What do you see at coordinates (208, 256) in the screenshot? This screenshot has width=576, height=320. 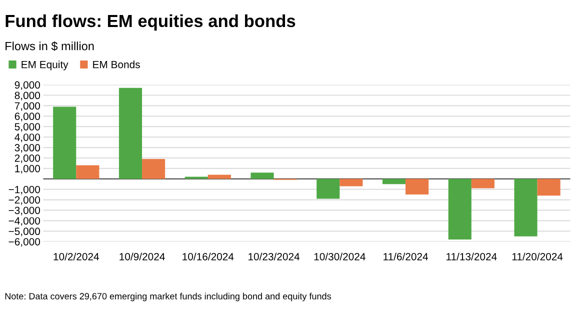 I see `x-tick-label: 10/16/2024` at bounding box center [208, 256].